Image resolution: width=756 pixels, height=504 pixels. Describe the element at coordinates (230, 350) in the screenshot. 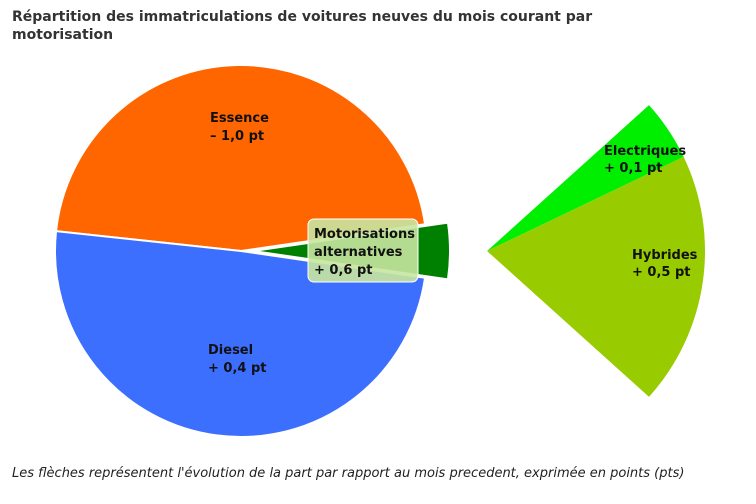

I see `label-diesel: Diesel` at that location.